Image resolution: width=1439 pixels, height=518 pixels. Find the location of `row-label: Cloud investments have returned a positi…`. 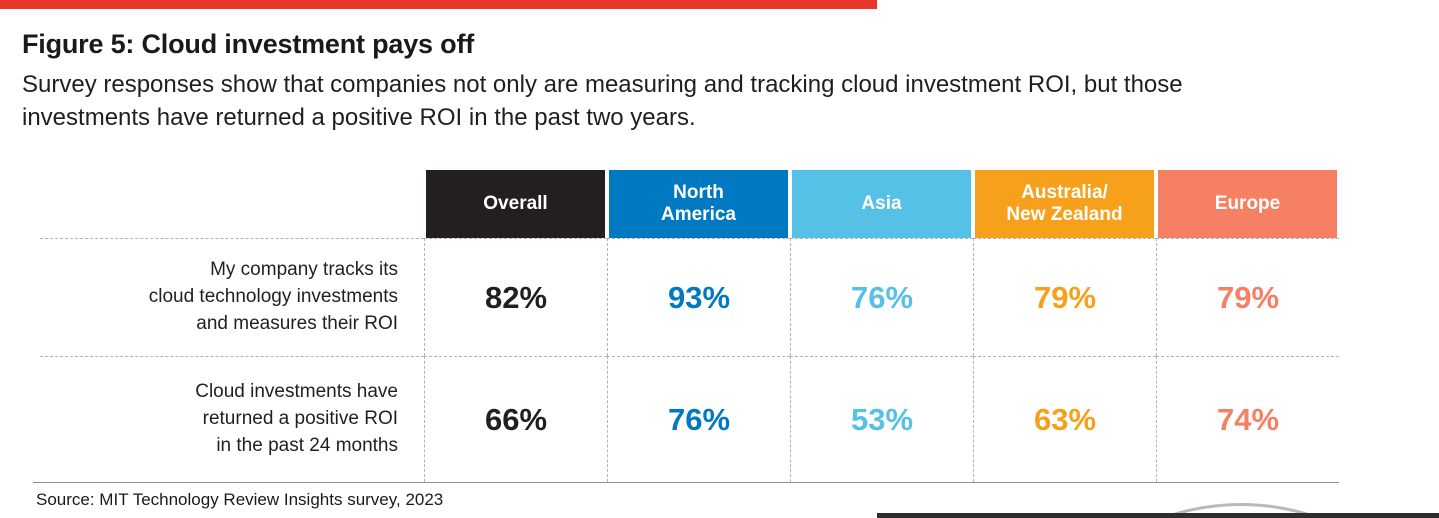

row-label: Cloud investments have returned a positi… is located at coordinates (232, 419).